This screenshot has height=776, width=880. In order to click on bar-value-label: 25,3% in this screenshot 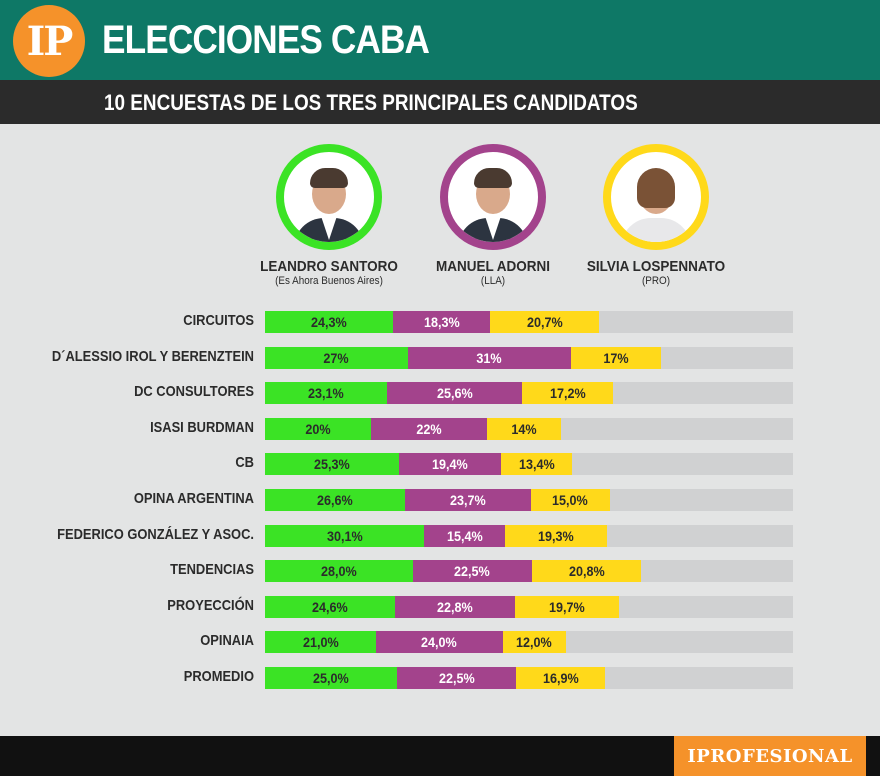, I will do `click(331, 464)`.